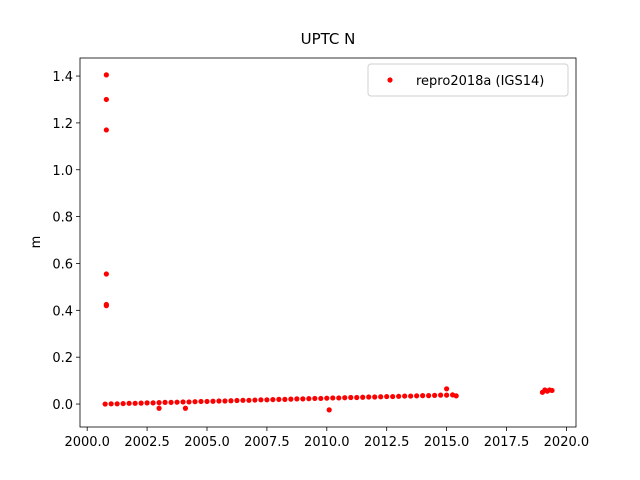 This screenshot has width=640, height=480. I want to click on x-tick-label: 2010.0, so click(327, 442).